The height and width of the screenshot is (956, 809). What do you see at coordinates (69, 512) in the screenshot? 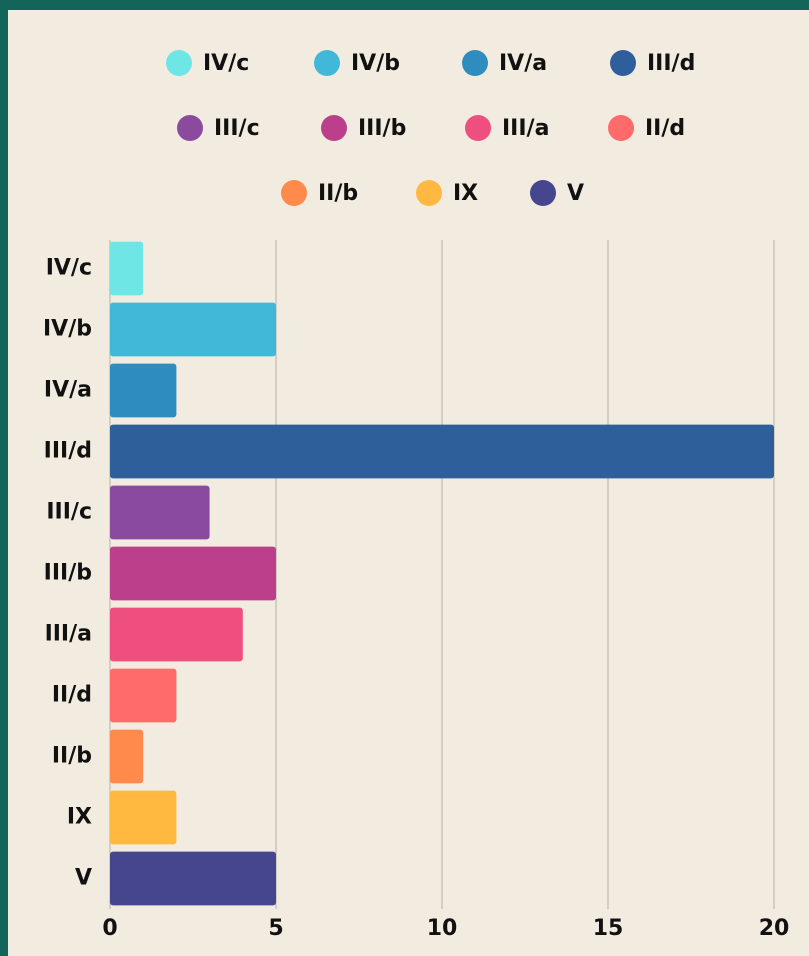
I see `y-tick-label: III/c` at bounding box center [69, 512].